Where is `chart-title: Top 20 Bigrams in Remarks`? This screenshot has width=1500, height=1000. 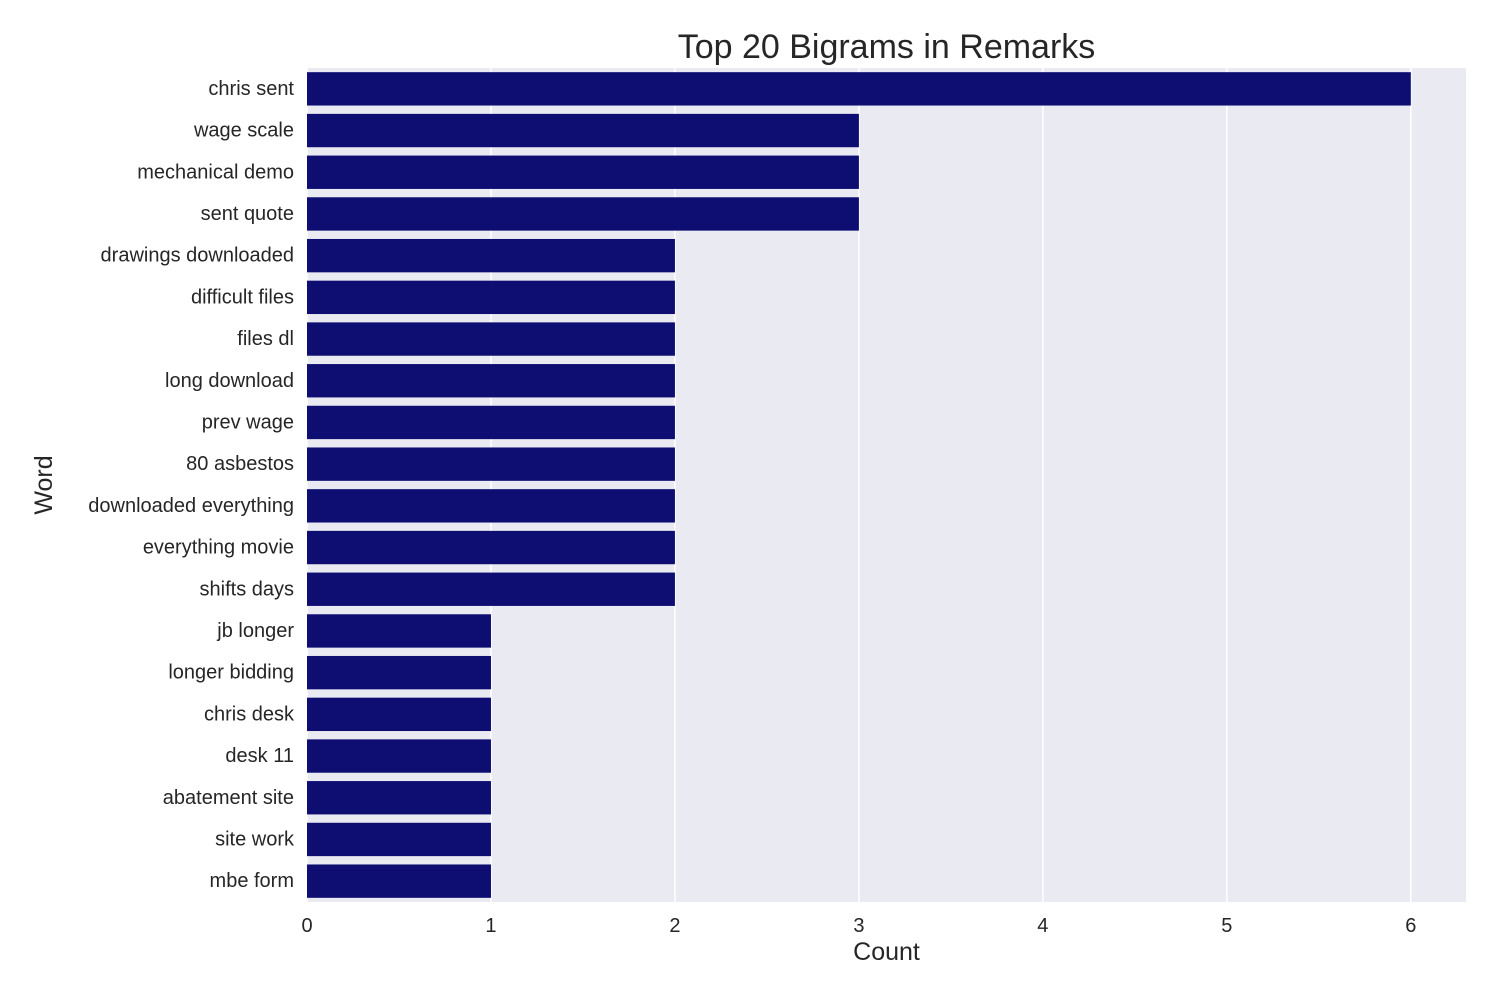 chart-title: Top 20 Bigrams in Remarks is located at coordinates (887, 47).